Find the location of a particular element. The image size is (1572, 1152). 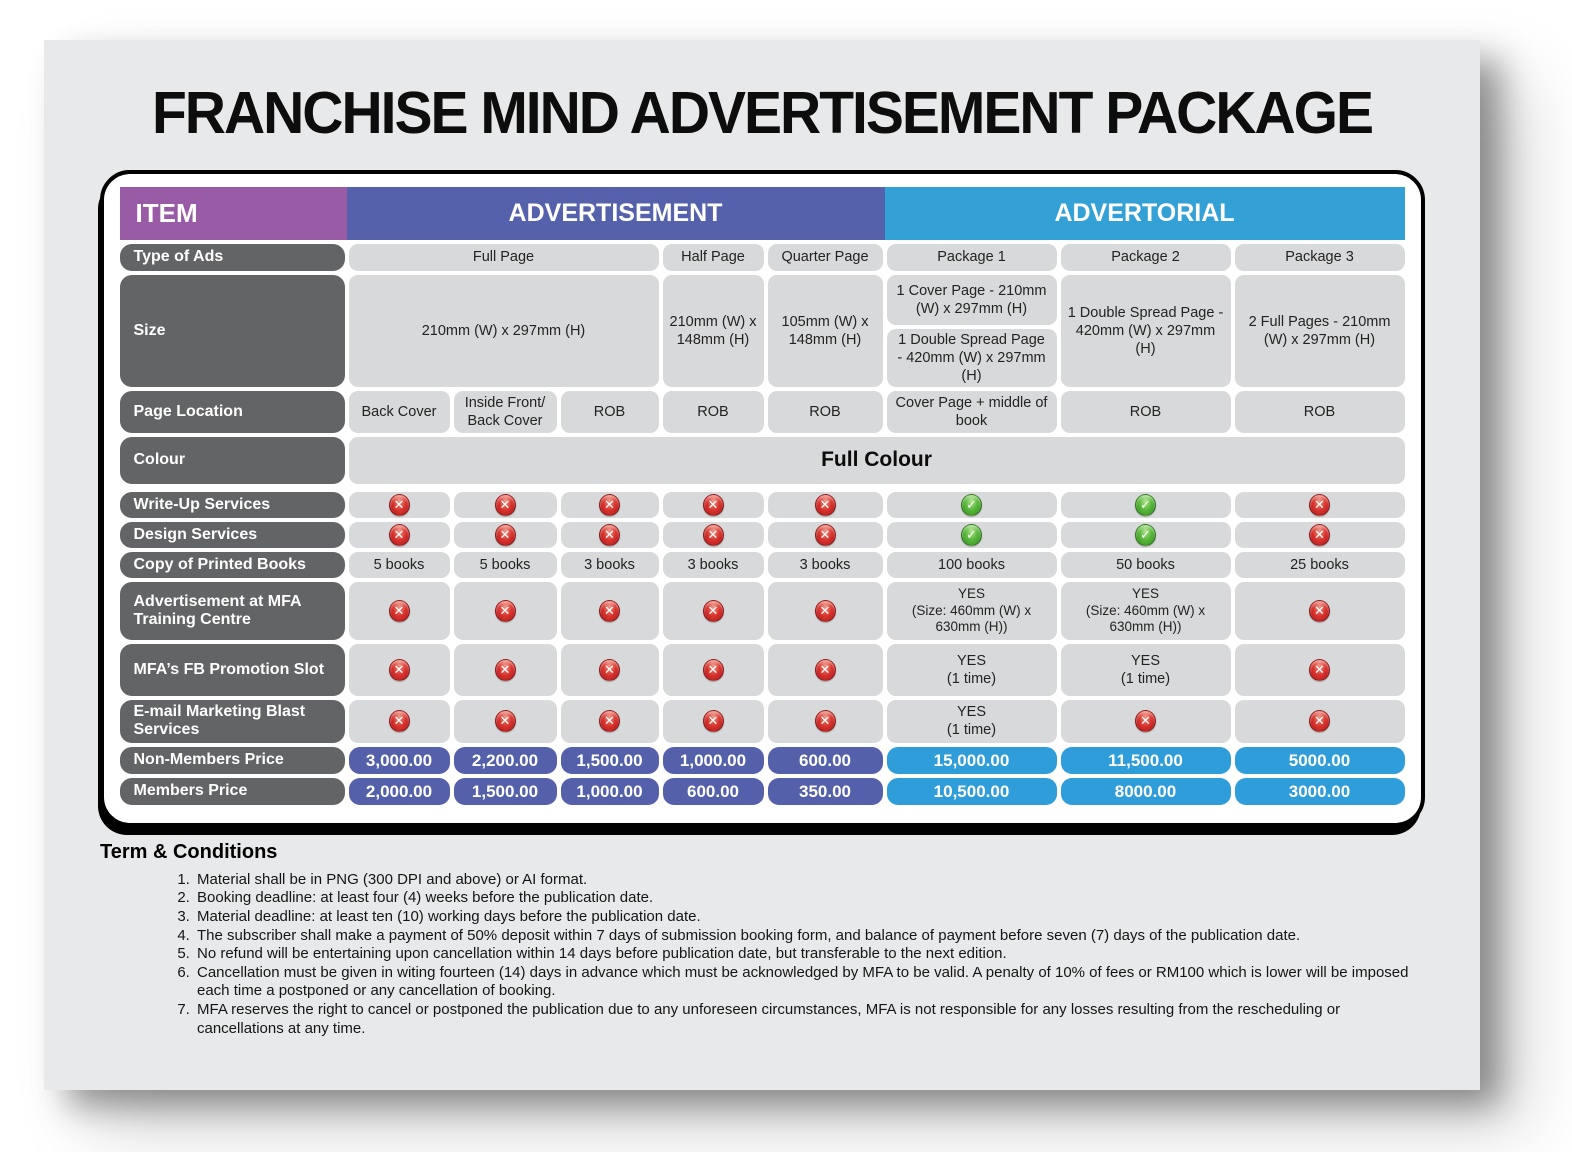

cell-nm-price-2: 2,200.00 is located at coordinates (505, 760).